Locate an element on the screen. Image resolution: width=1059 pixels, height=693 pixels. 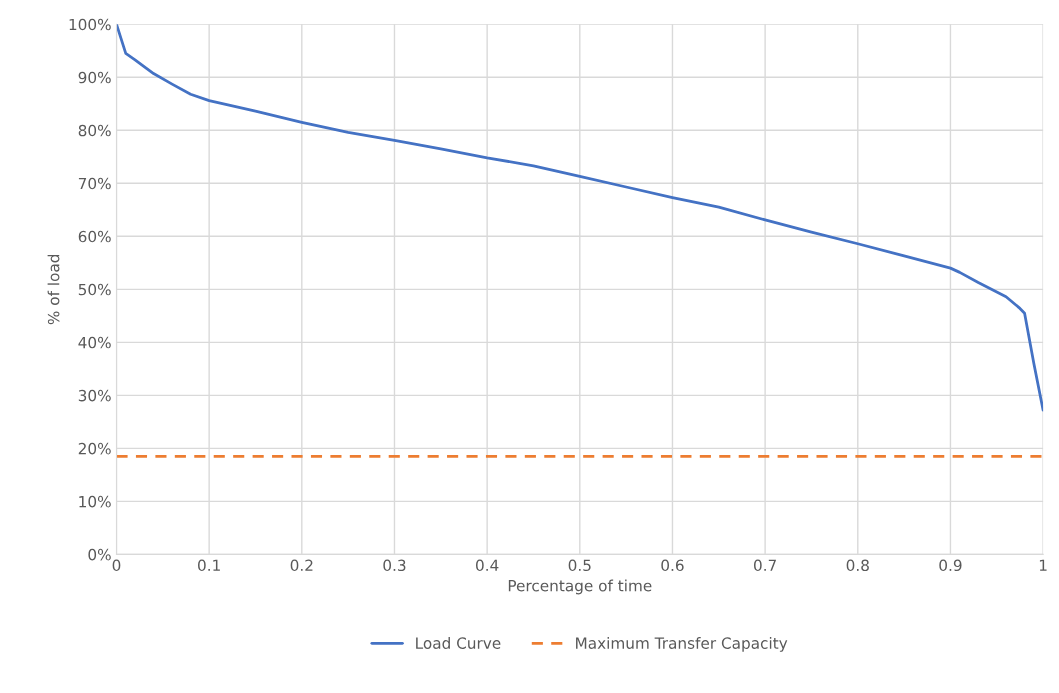
x-tick-label: 0.3 is located at coordinates (394, 565).